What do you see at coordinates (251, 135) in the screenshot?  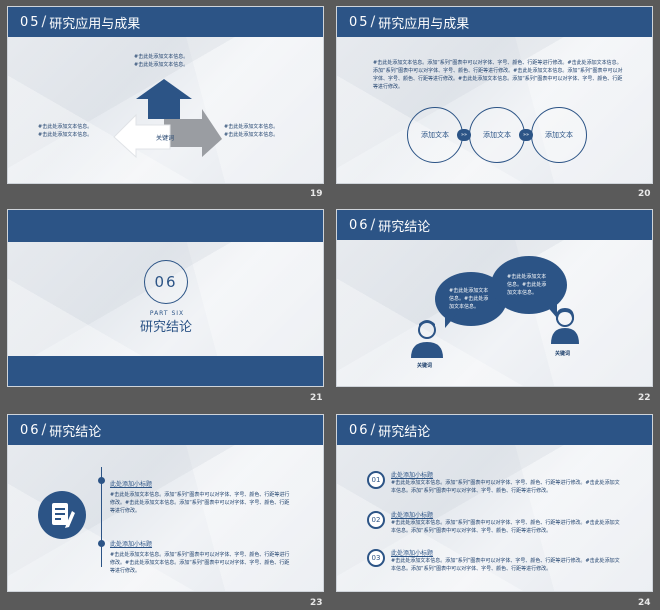 I see `text-right-2: #击此处添加文本信息。` at bounding box center [251, 135].